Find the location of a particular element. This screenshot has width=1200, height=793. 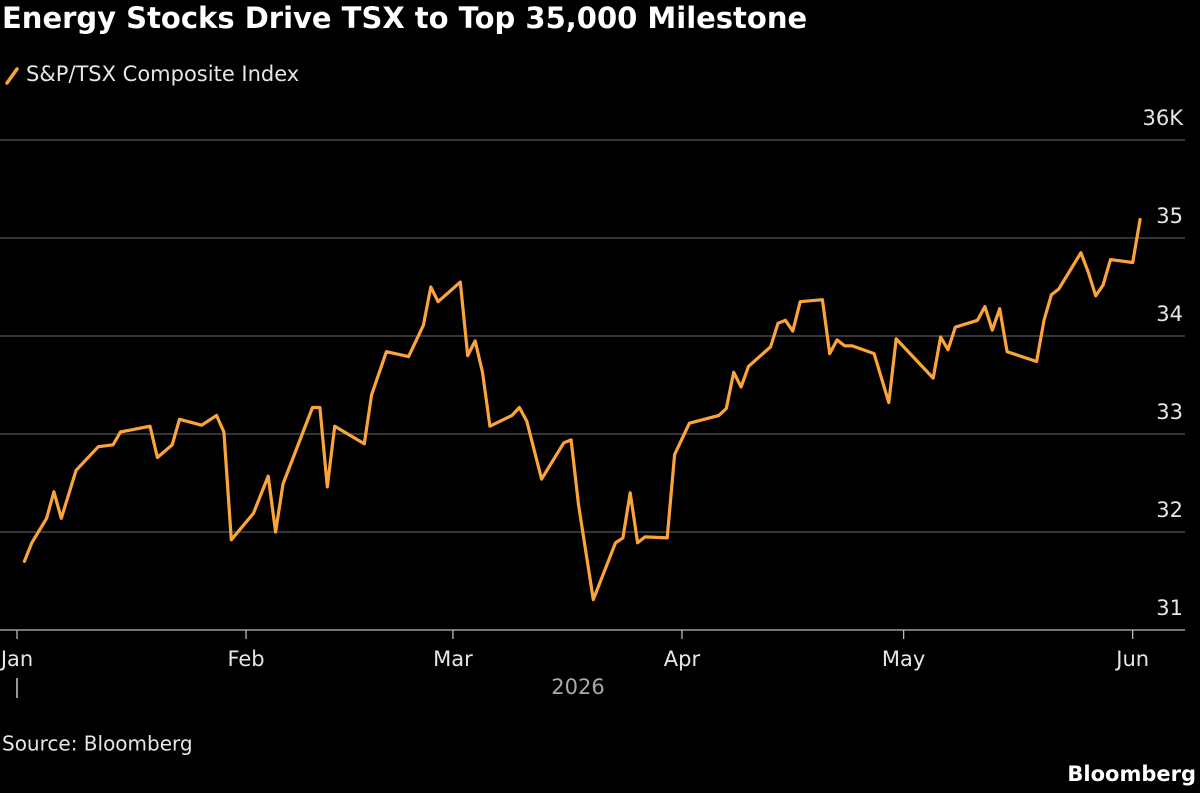

x-tick-label: Jan is located at coordinates (16, 659).